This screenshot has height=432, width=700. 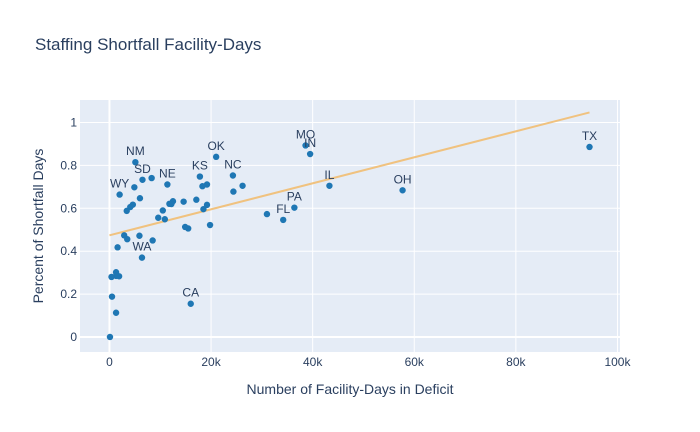 I want to click on x-tick-label: 80k, so click(x=516, y=362).